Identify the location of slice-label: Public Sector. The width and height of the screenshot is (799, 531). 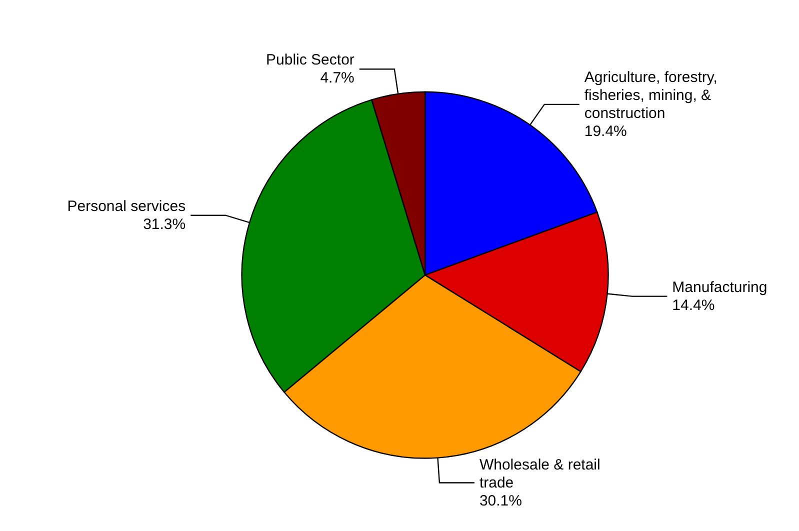
(310, 60).